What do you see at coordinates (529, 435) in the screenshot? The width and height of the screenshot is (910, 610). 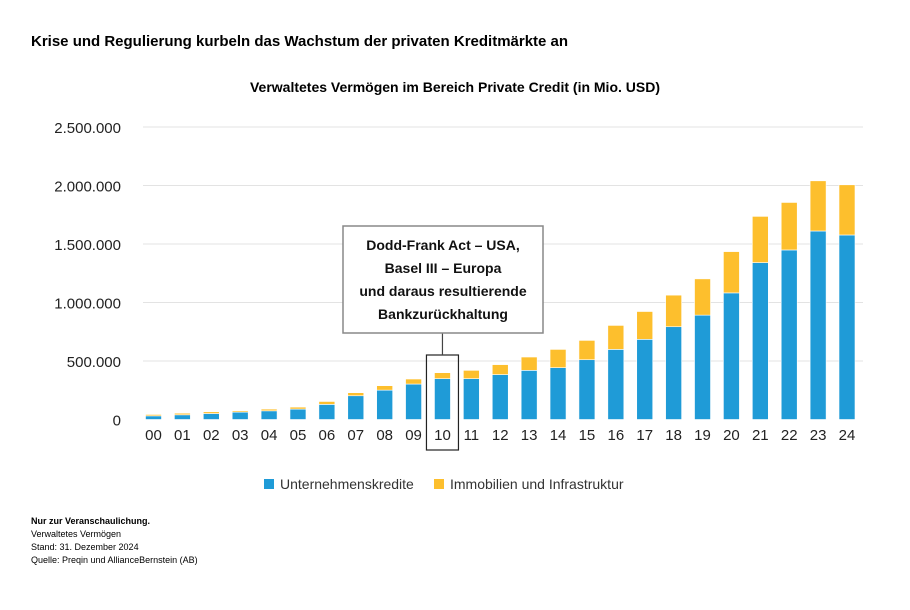 I see `x-tick-label: 13` at bounding box center [529, 435].